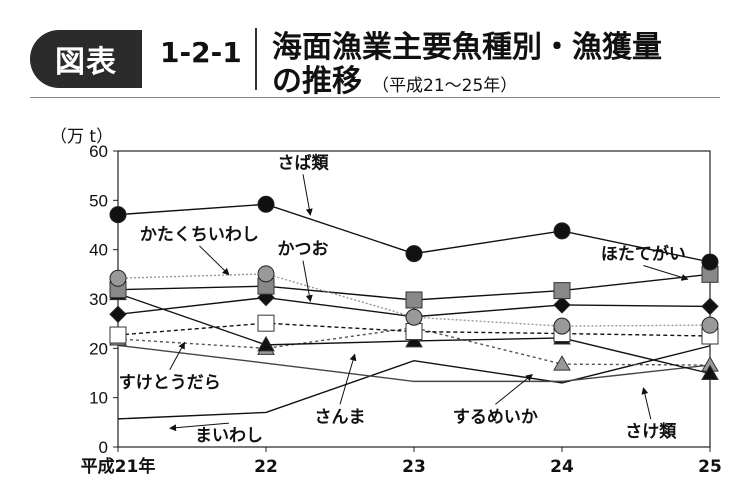 The width and height of the screenshot is (747, 490). Describe the element at coordinates (375, 97) in the screenshot. I see `header-rule` at that location.